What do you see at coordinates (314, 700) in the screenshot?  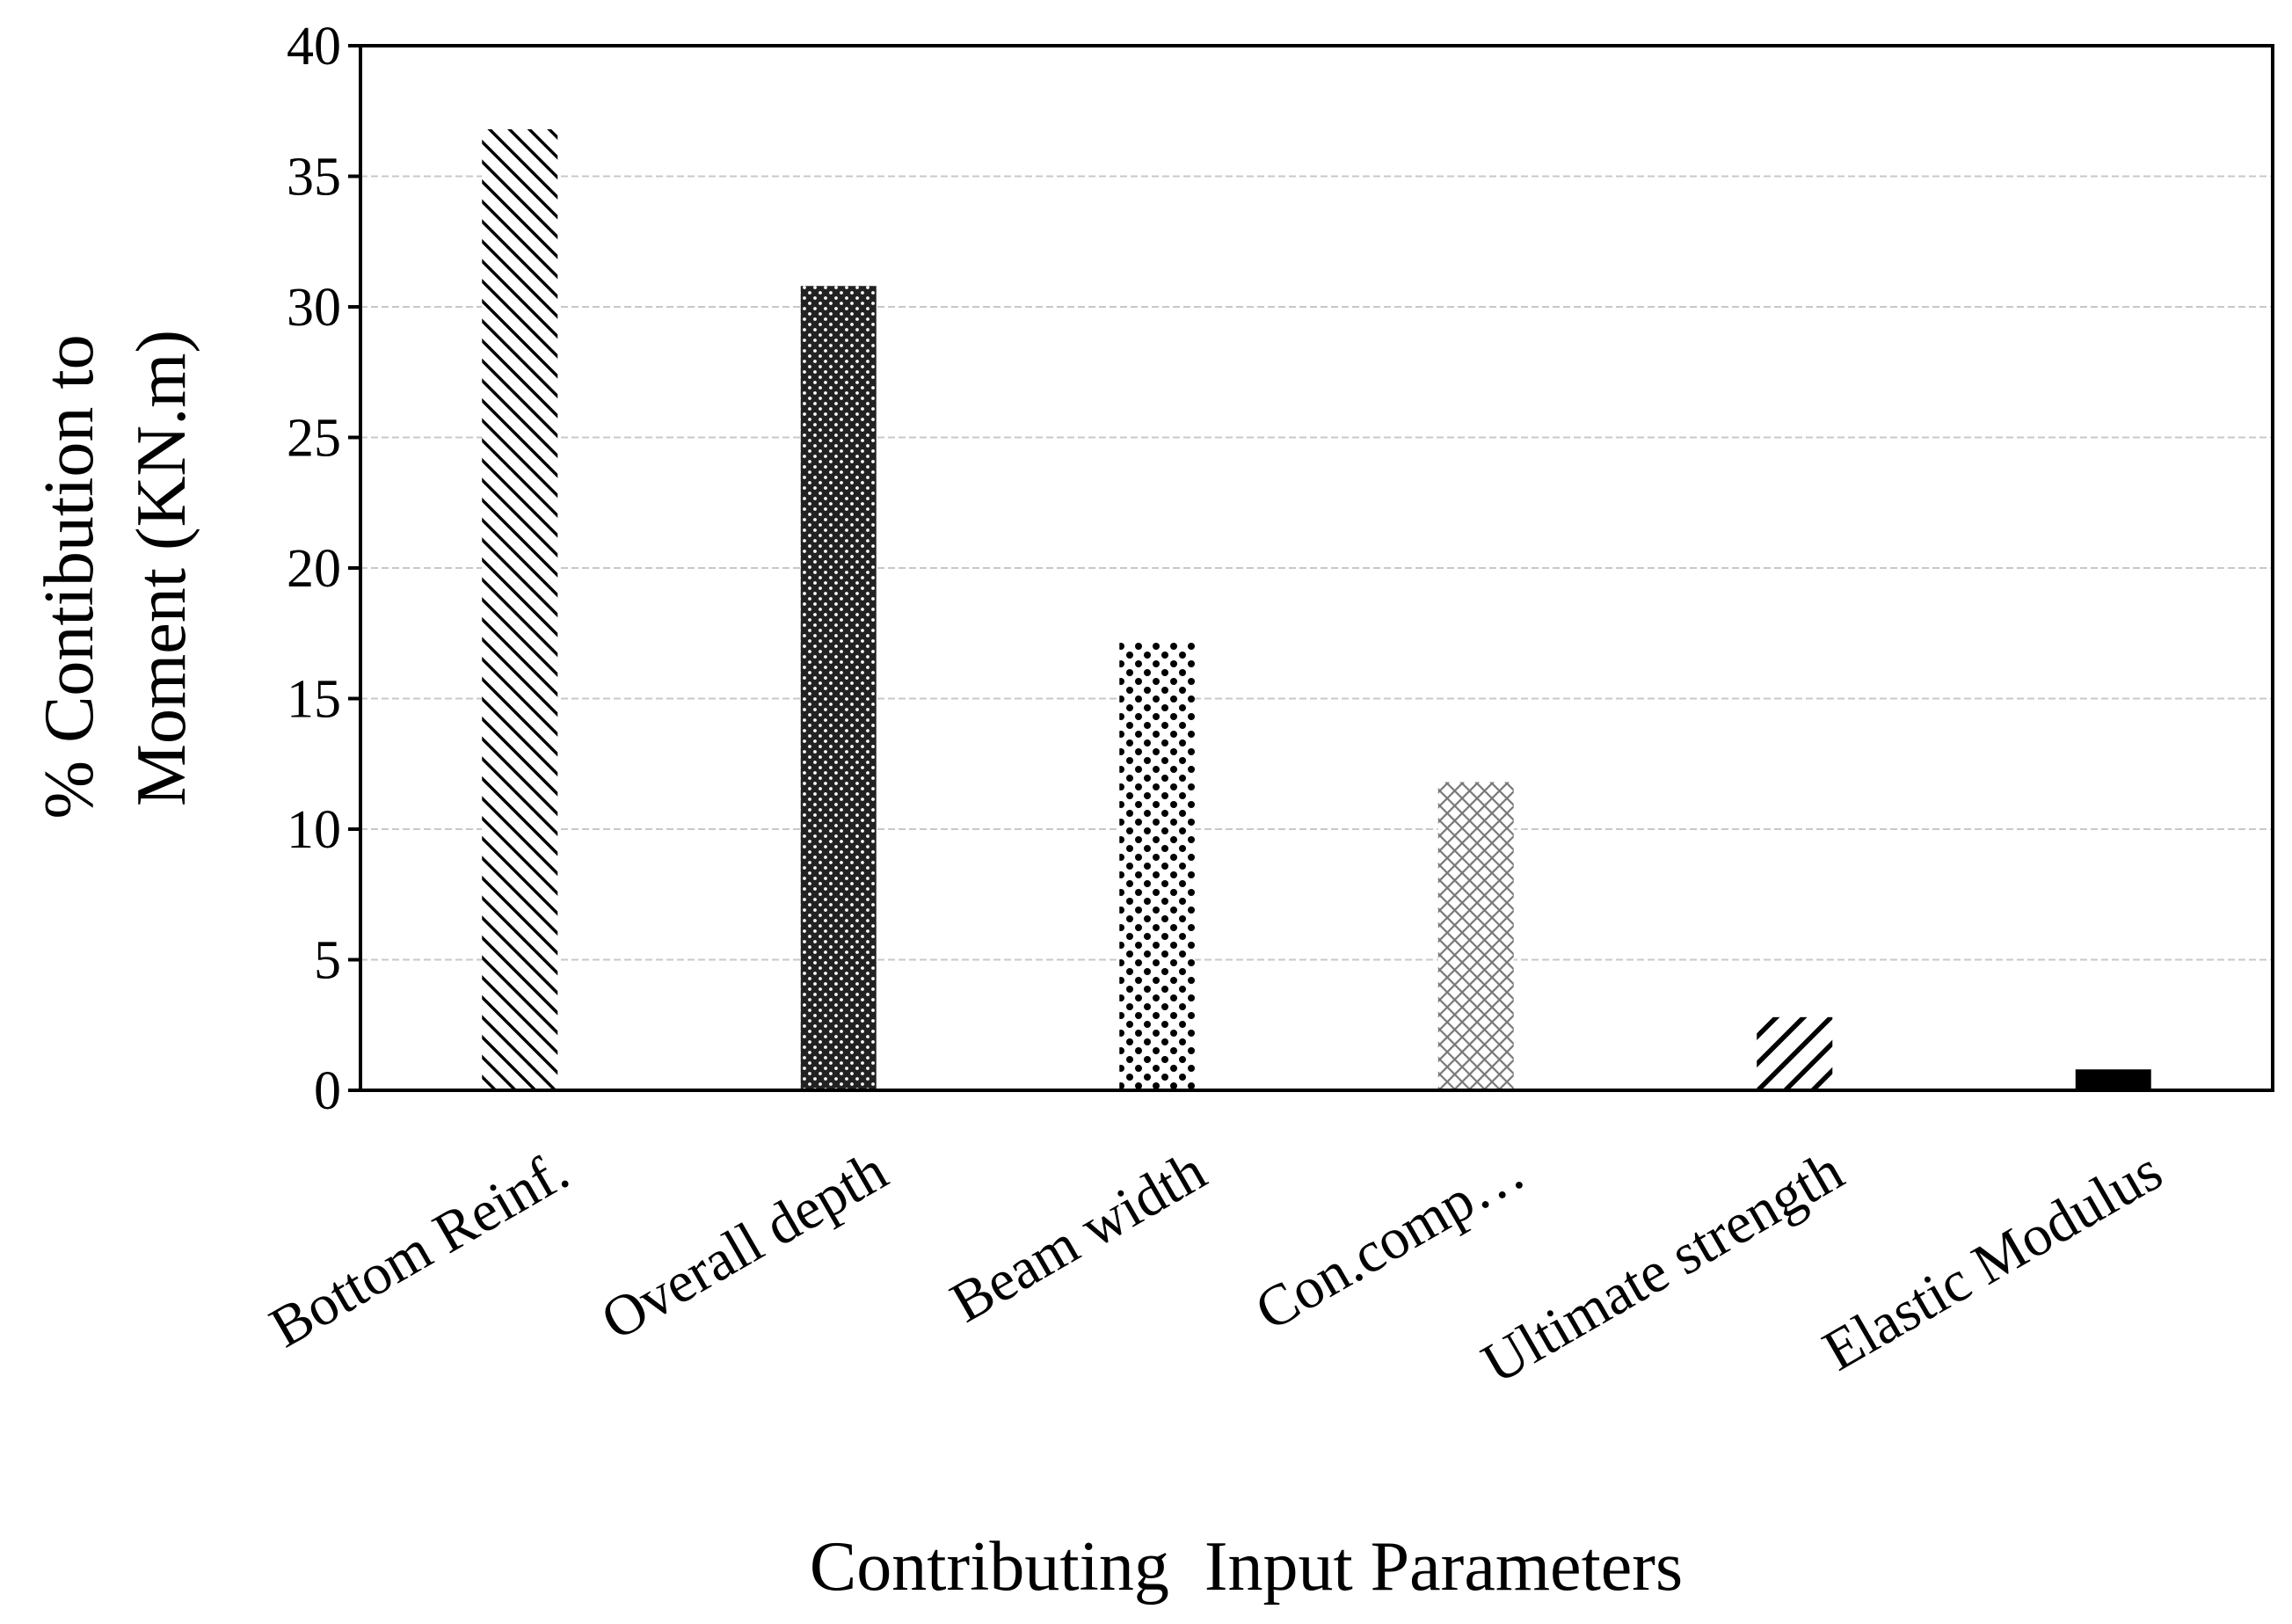 I see `y-tick-label: 15` at bounding box center [314, 700].